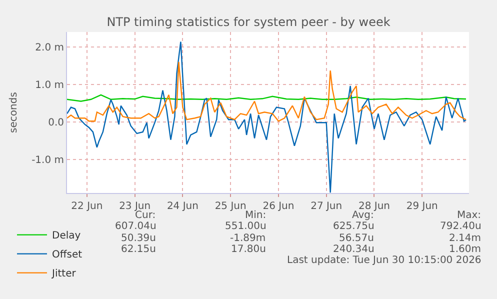  What do you see at coordinates (465, 238) in the screenshot?
I see `text: 2.14m` at bounding box center [465, 238].